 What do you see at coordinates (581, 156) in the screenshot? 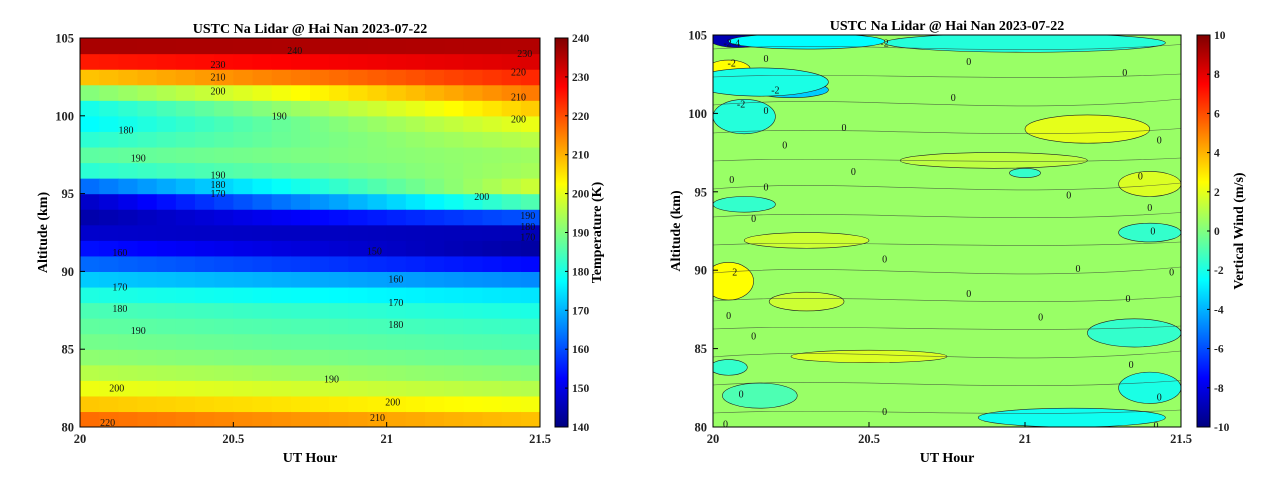
I see `colorbar-tick-label: 210` at bounding box center [581, 156].